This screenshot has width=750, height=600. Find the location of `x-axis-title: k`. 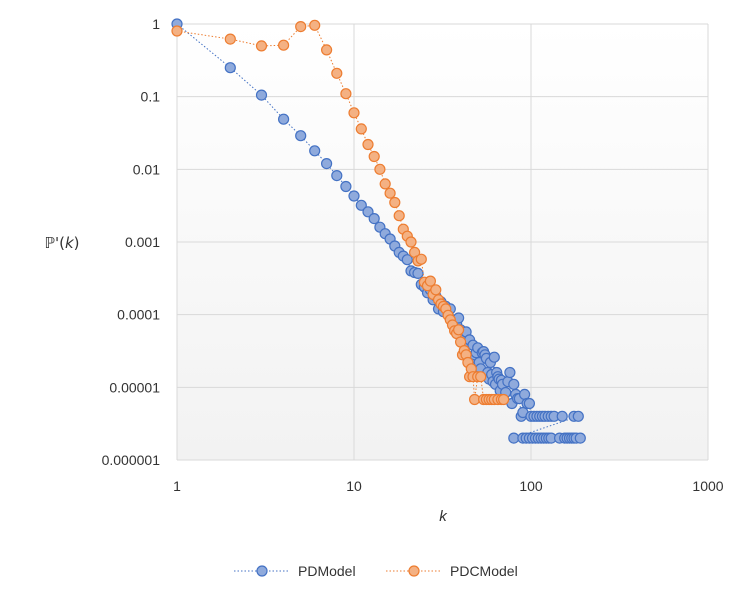

x-axis-title: k is located at coordinates (443, 516).